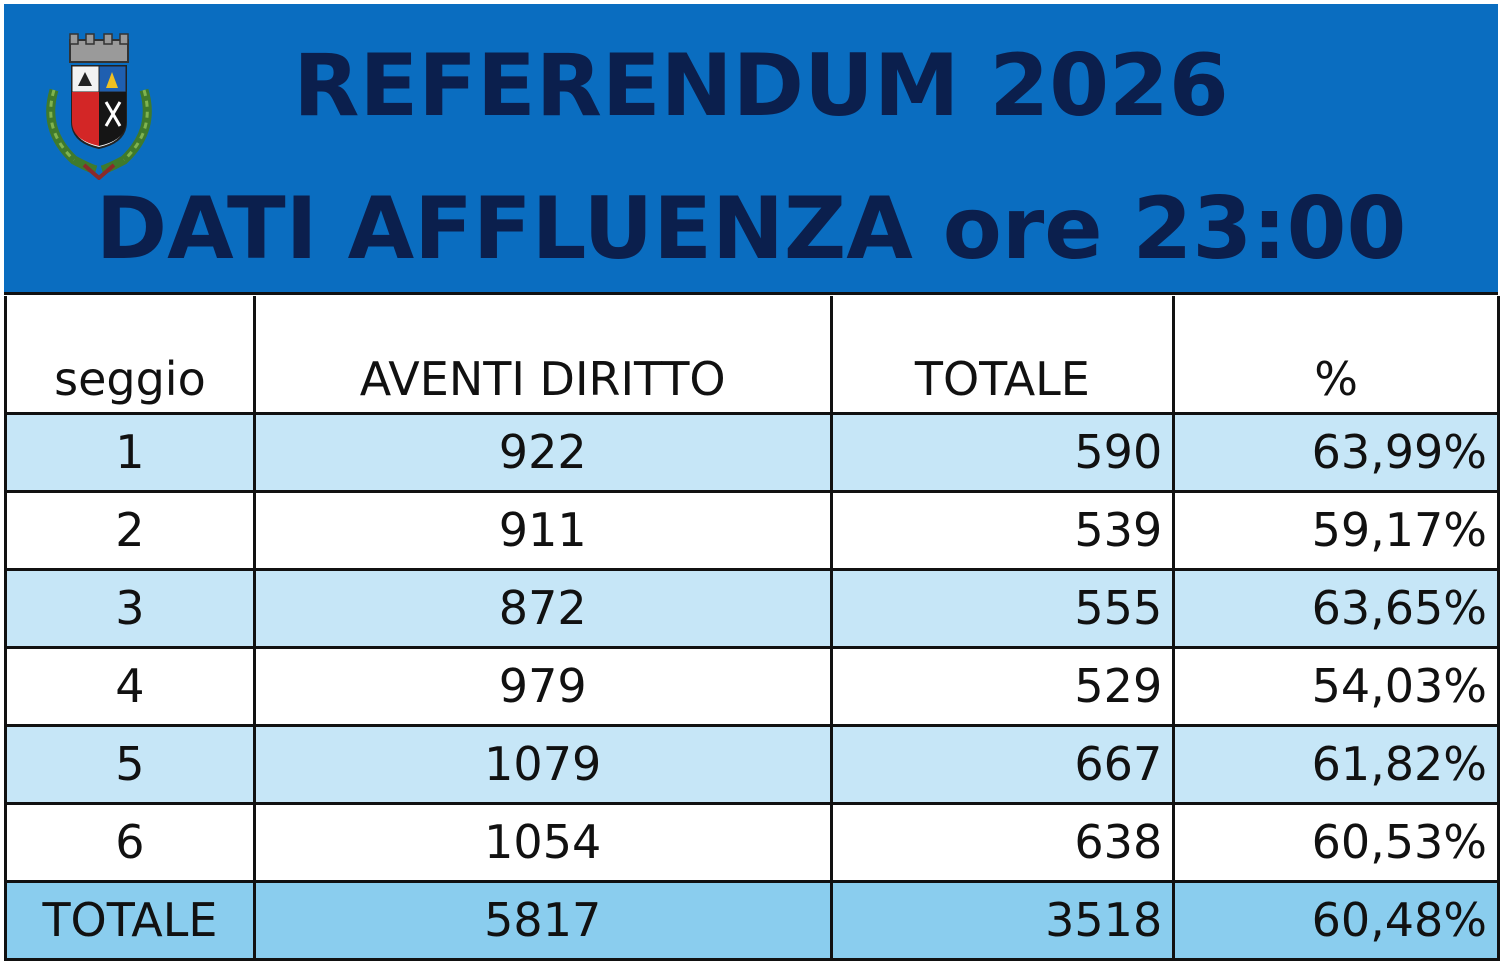  What do you see at coordinates (1336, 686) in the screenshot?
I see `cell-percent: 54,03%` at bounding box center [1336, 686].